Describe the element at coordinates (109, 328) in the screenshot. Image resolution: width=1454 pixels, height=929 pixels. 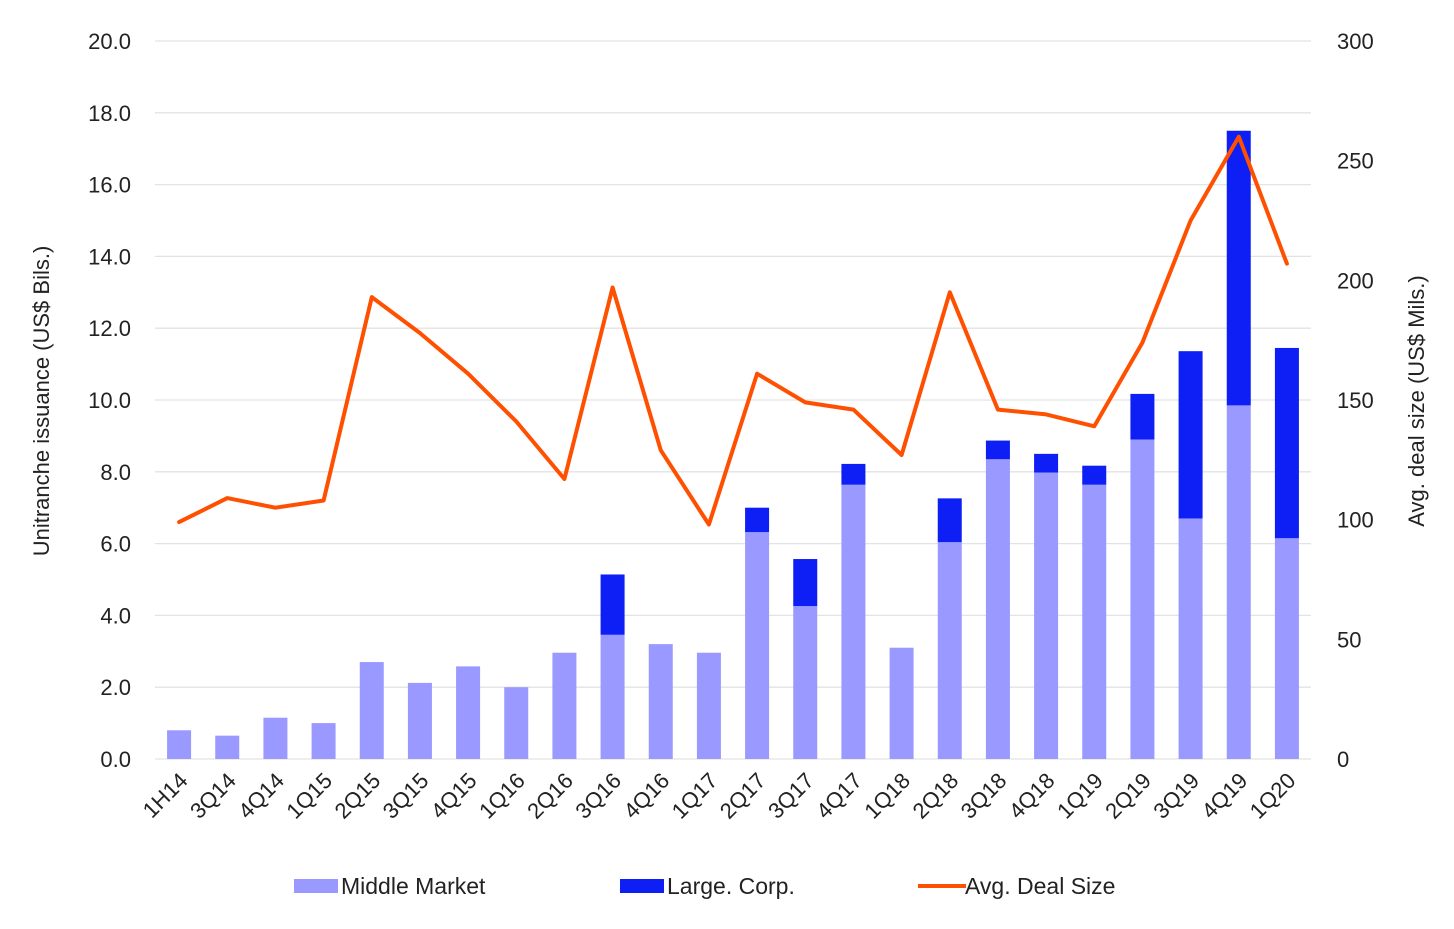
I see `left-tick-label: 12.0` at that location.